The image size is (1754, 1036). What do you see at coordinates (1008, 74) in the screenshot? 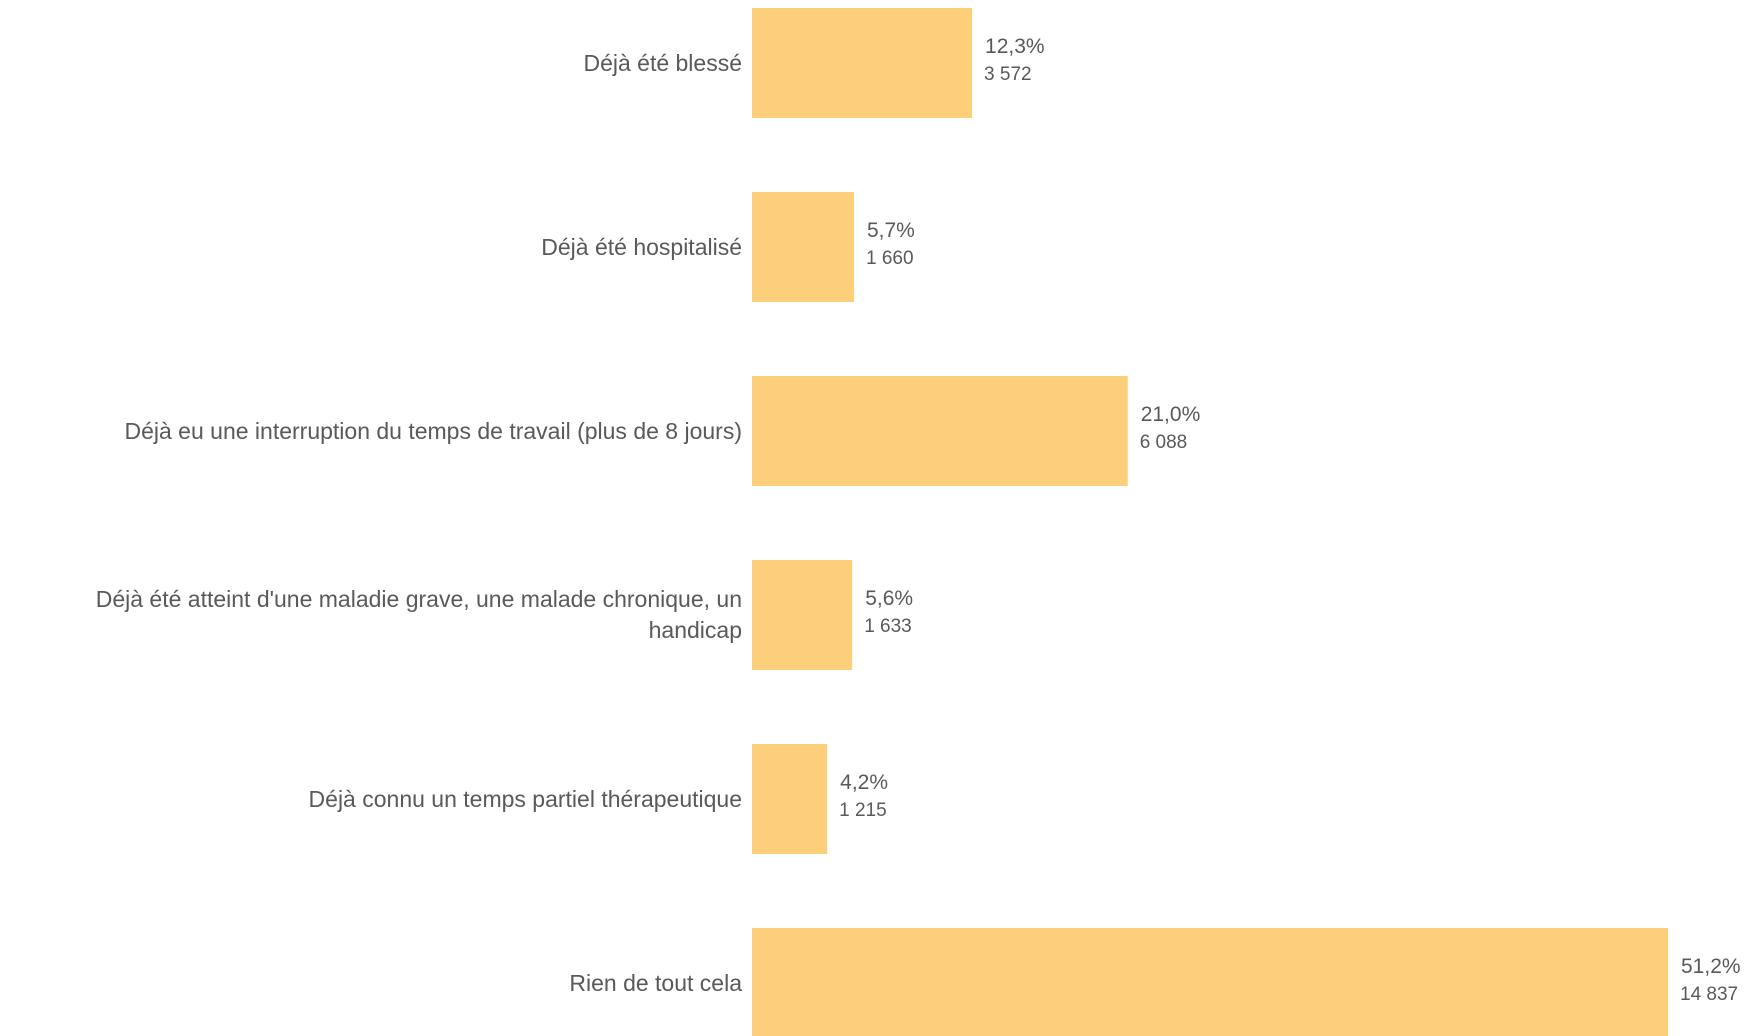
I see `count-label: 3 572` at bounding box center [1008, 74].